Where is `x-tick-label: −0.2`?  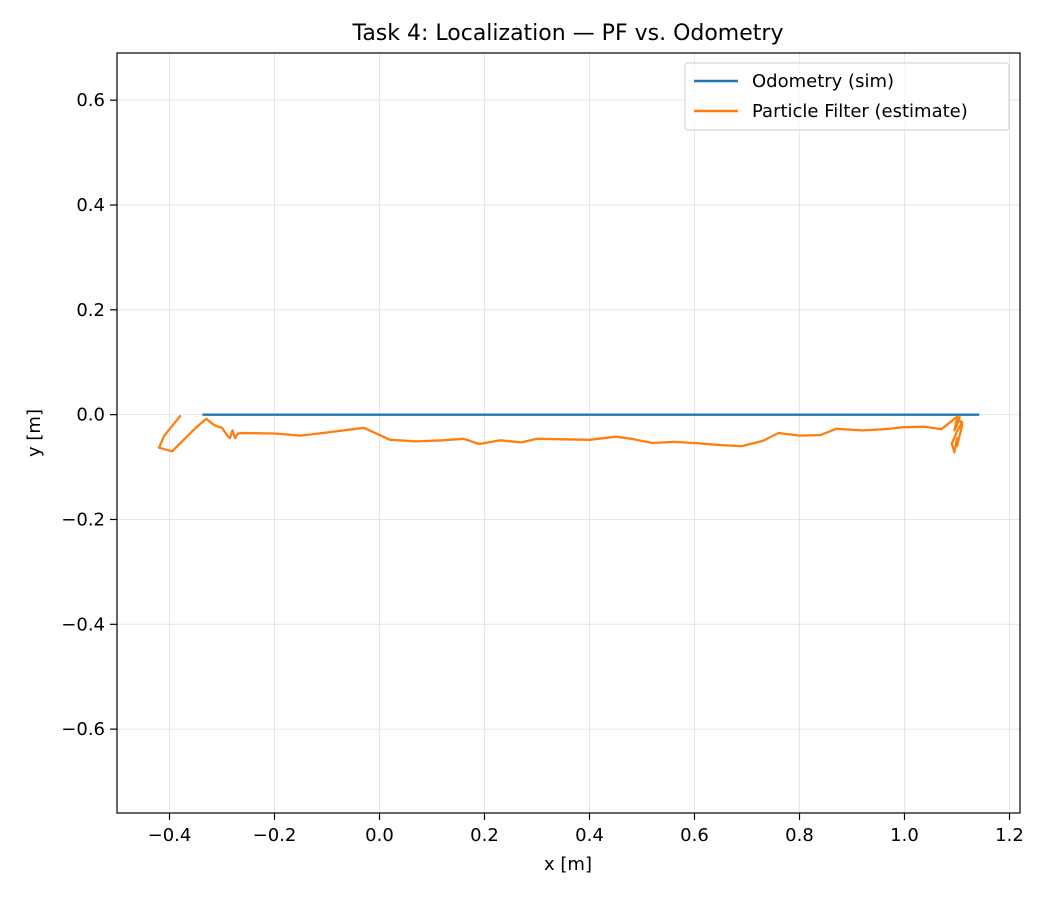 x-tick-label: −0.2 is located at coordinates (275, 835).